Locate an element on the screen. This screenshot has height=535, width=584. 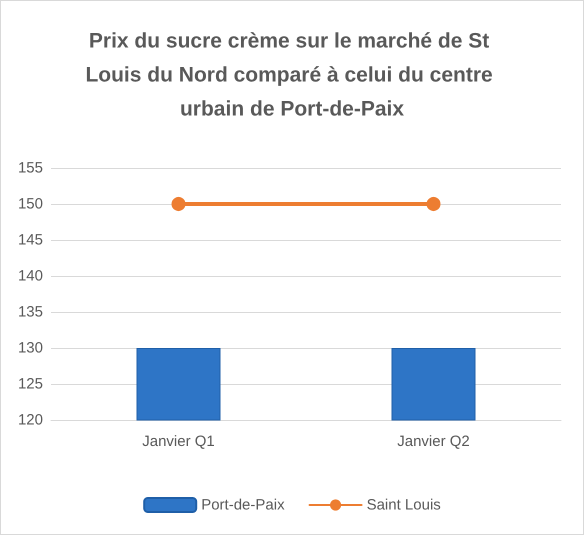
y-tick-label: 130 is located at coordinates (30, 348).